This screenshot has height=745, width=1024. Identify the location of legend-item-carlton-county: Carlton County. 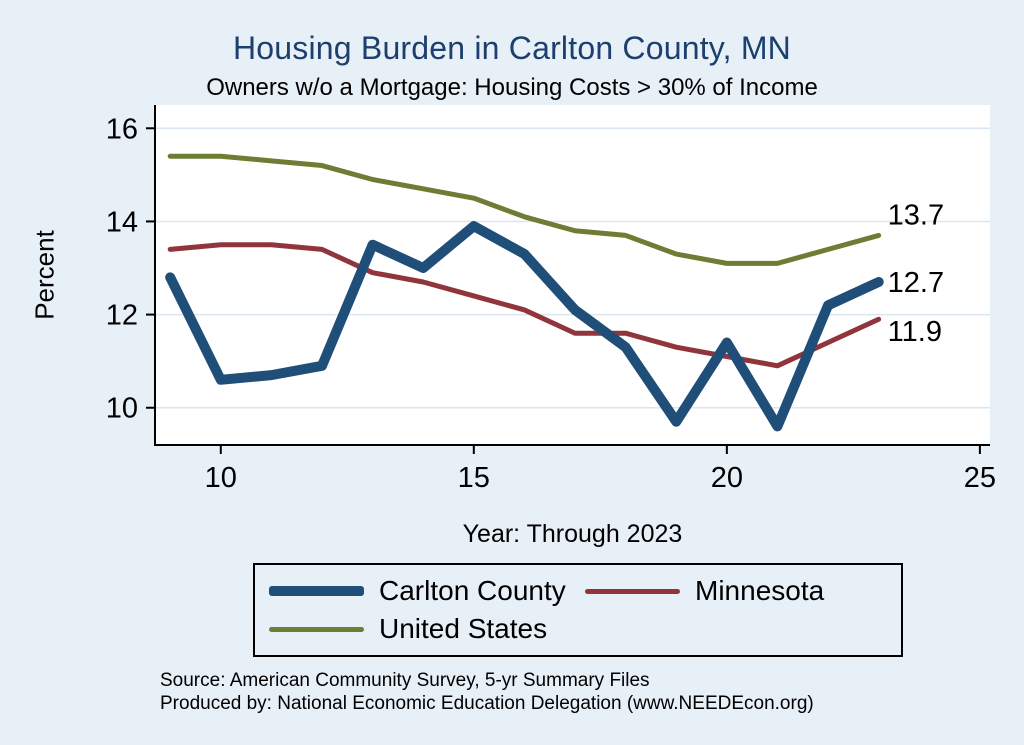
(427, 591).